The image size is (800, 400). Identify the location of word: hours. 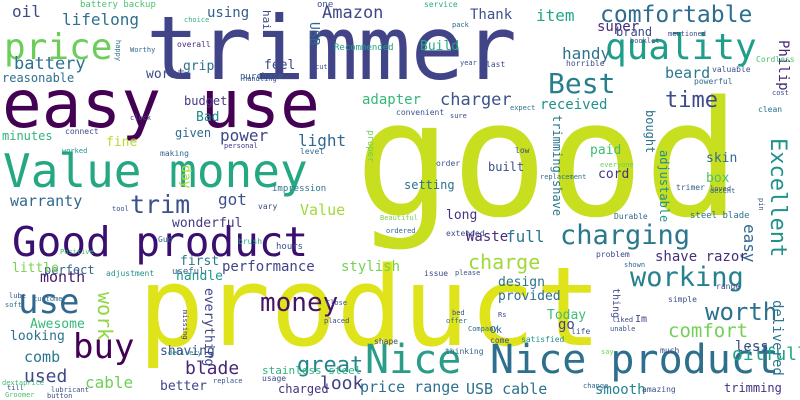
(290, 247).